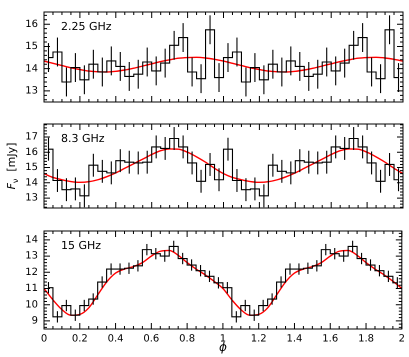  What do you see at coordinates (12, 166) in the screenshot?
I see `y-axis-title: Fν [mJy]` at bounding box center [12, 166].